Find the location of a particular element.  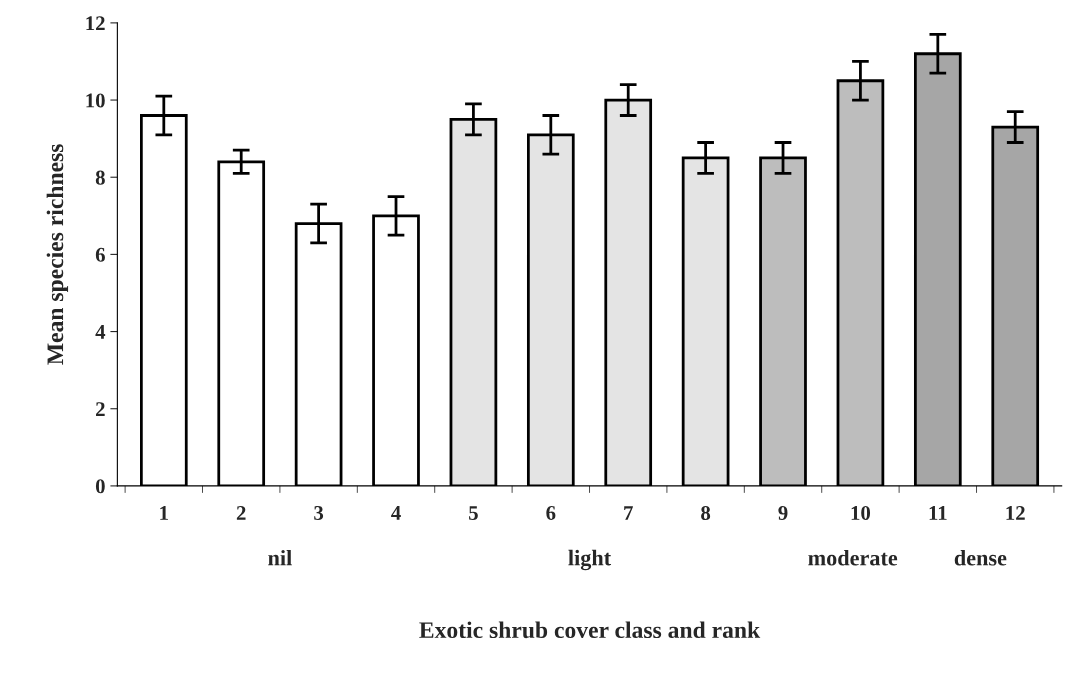

x-tick-label: 9 is located at coordinates (783, 513).